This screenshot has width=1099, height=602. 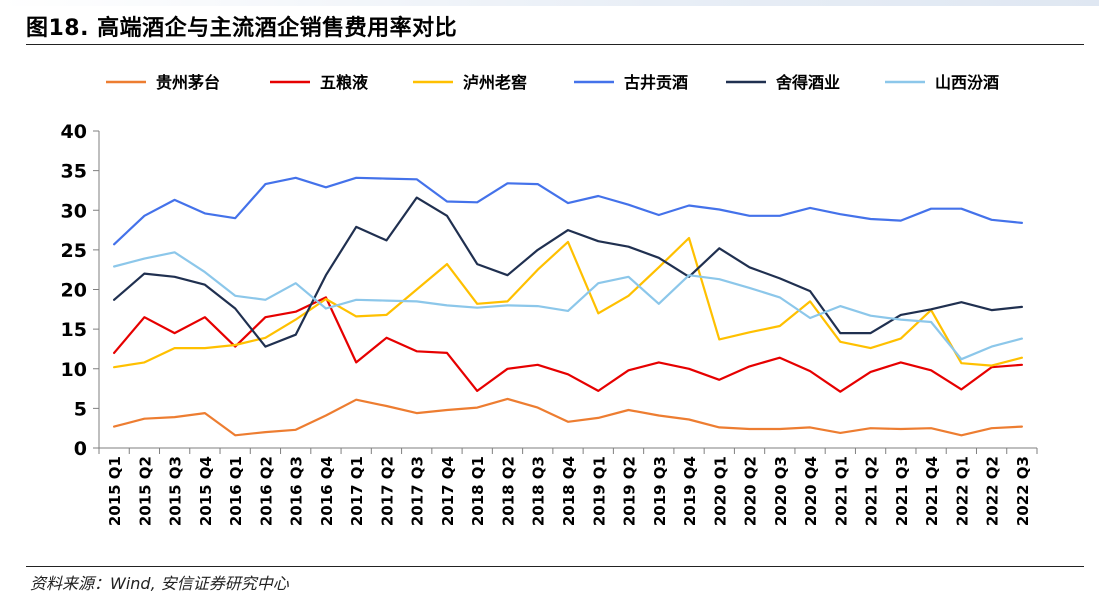 What do you see at coordinates (297, 491) in the screenshot?
I see `x-tick-label: 2016 Q3` at bounding box center [297, 491].